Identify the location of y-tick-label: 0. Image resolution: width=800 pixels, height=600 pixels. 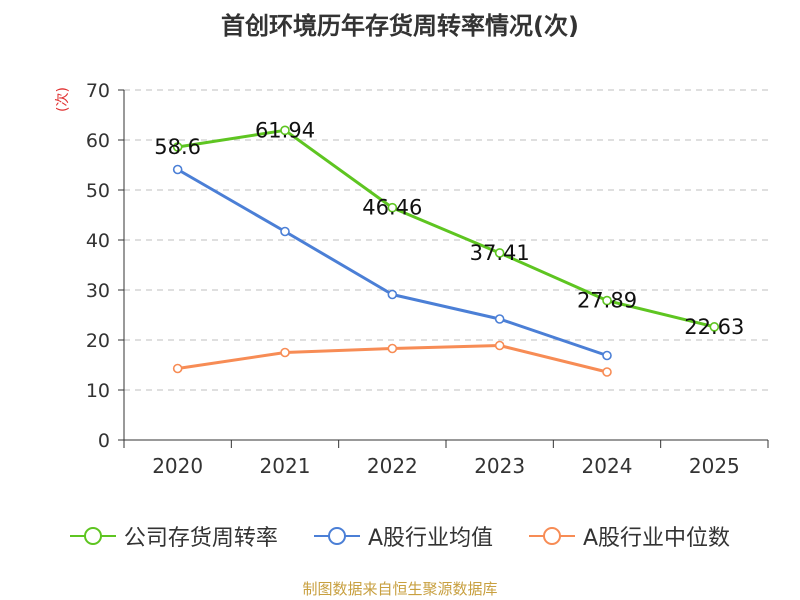
(104, 441).